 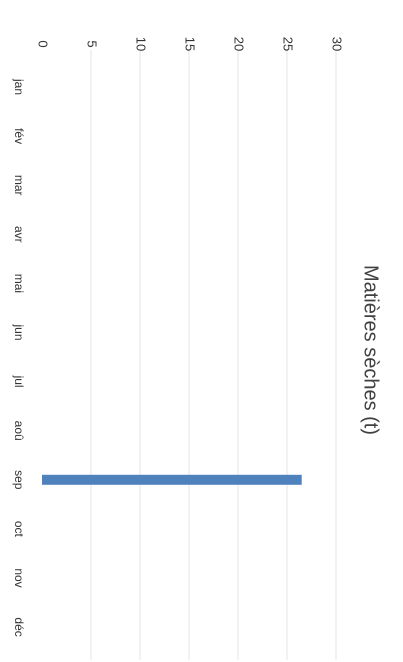 I want to click on value-axis-ticks: 0 5 10 15 20 25 30, so click(x=190, y=44).